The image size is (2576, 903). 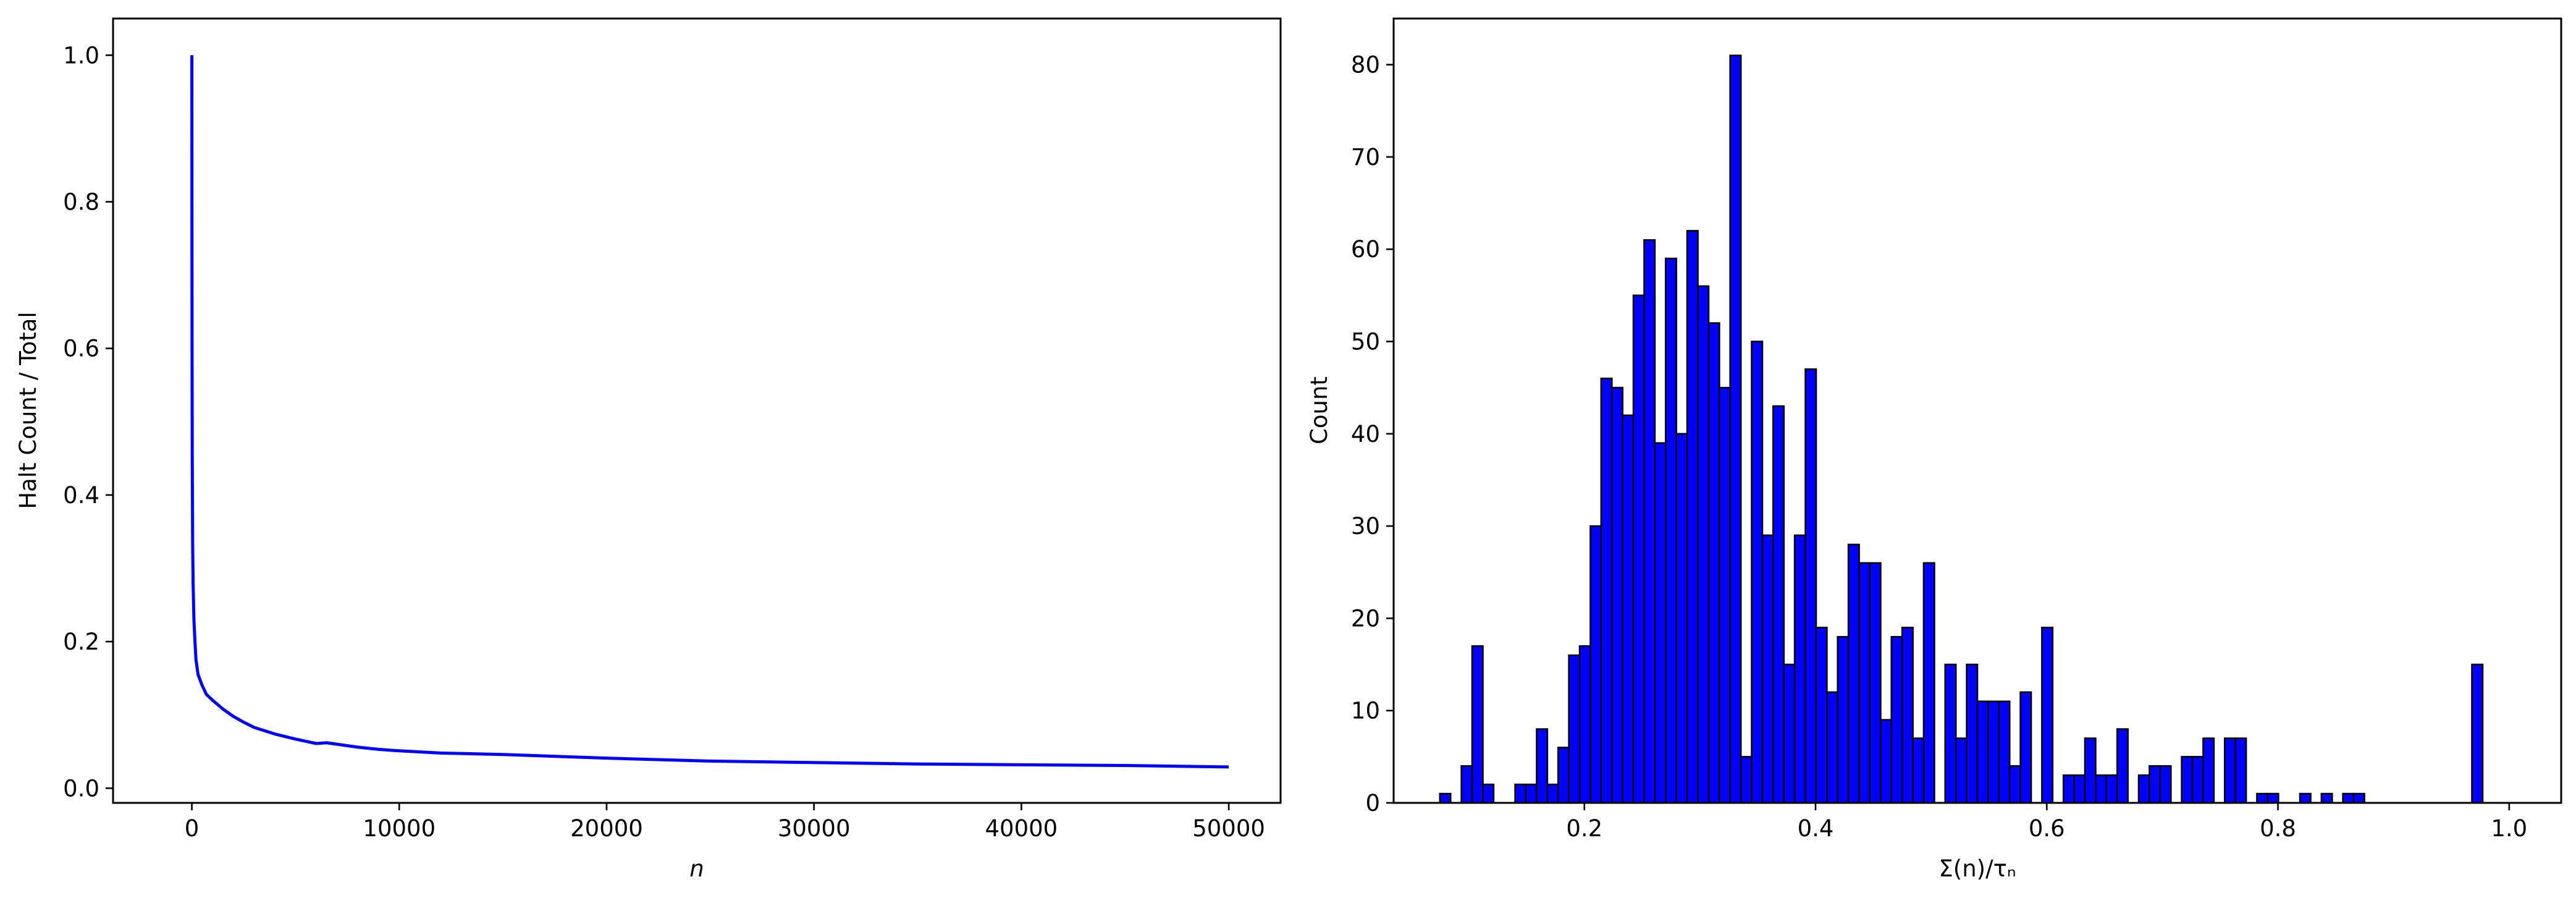 I want to click on right-x-axis-label: Σ(n)/τₙ, so click(x=1977, y=868).